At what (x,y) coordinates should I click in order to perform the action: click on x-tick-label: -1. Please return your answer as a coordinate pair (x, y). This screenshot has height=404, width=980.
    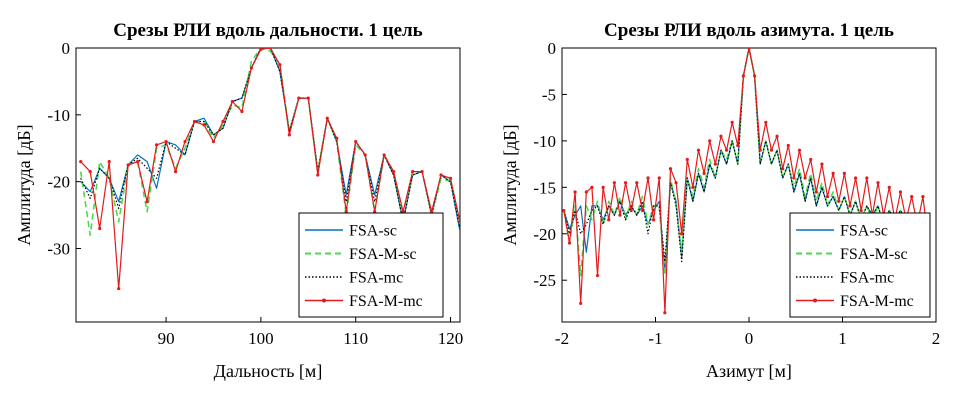
    Looking at the image, I should click on (655, 338).